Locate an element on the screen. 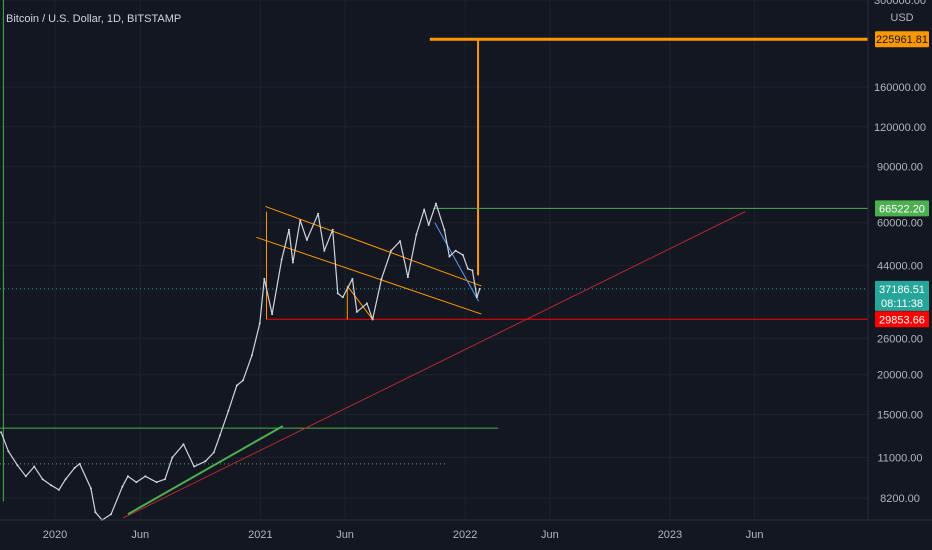 This screenshot has width=932, height=550. price-axis-background is located at coordinates (900, 260).